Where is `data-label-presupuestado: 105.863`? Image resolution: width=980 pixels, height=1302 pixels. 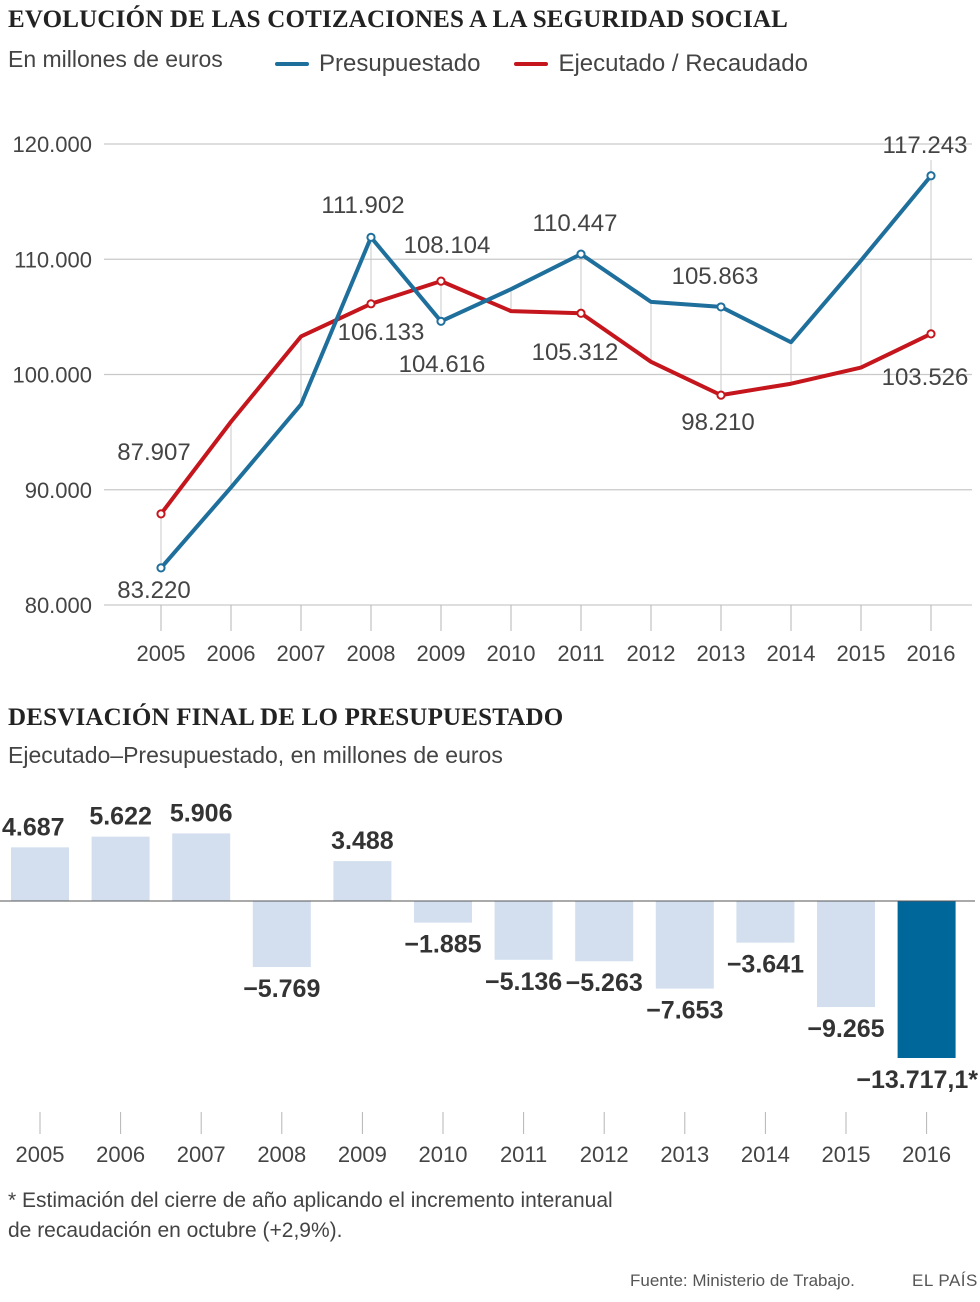 data-label-presupuestado: 105.863 is located at coordinates (715, 276).